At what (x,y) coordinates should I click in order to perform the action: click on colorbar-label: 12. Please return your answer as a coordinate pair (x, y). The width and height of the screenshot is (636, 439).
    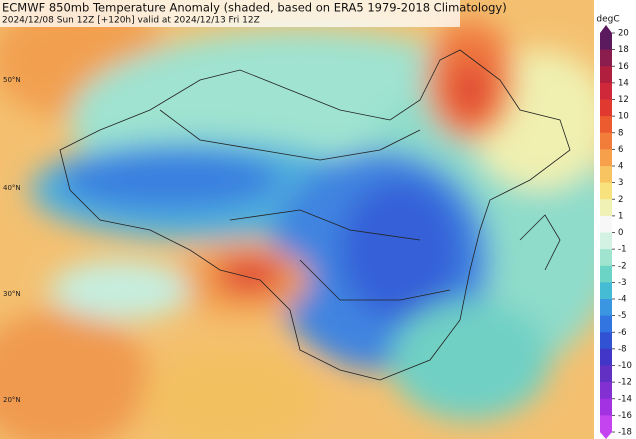
    Looking at the image, I should click on (623, 100).